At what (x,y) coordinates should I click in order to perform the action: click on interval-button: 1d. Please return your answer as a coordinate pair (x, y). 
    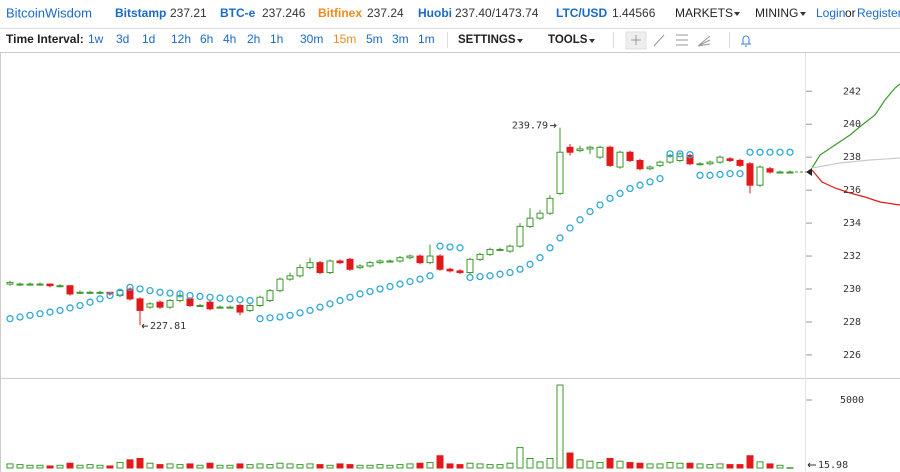
    Looking at the image, I should click on (148, 39).